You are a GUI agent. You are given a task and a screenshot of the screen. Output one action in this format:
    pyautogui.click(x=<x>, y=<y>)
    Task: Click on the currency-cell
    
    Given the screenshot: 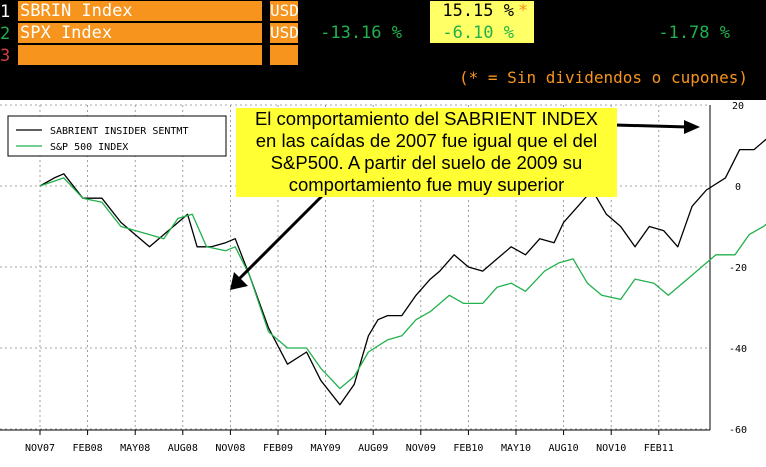 What is the action you would take?
    pyautogui.click(x=284, y=55)
    